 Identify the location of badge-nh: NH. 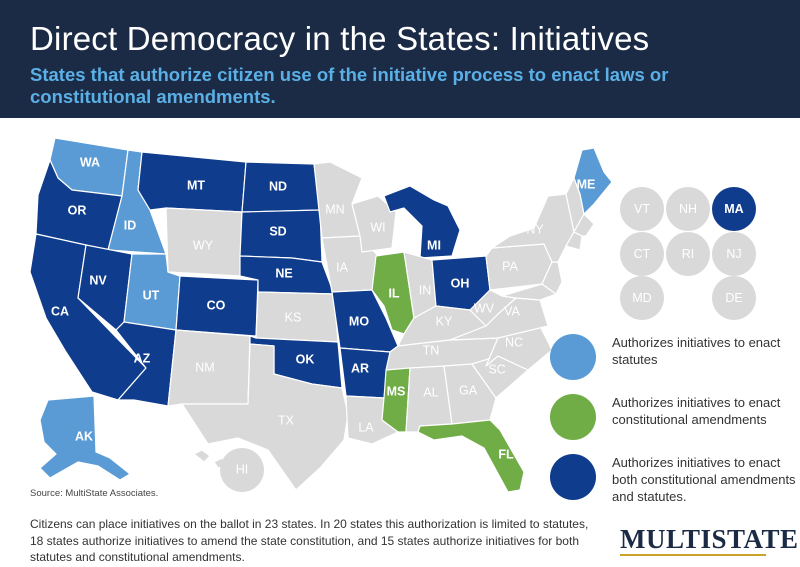
(688, 209).